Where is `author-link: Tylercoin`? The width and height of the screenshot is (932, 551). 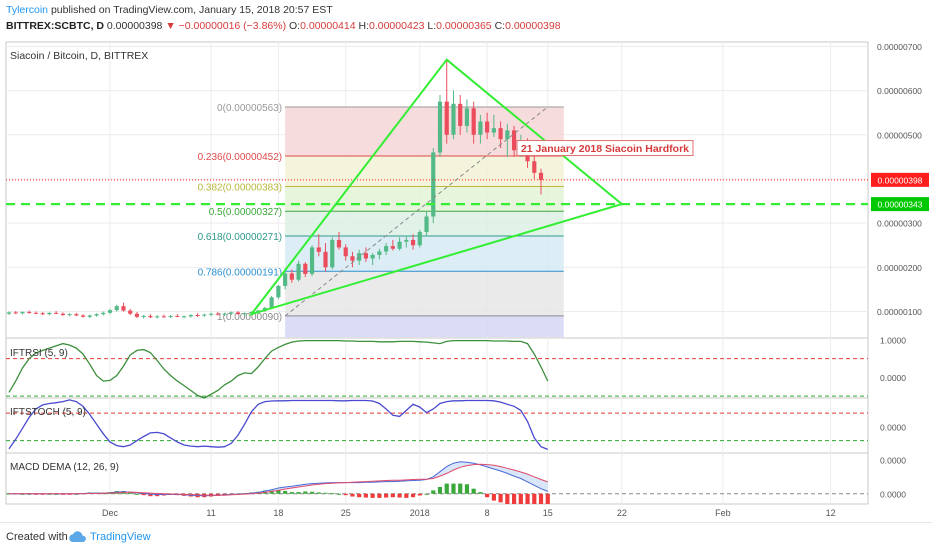
author-link: Tylercoin is located at coordinates (27, 10).